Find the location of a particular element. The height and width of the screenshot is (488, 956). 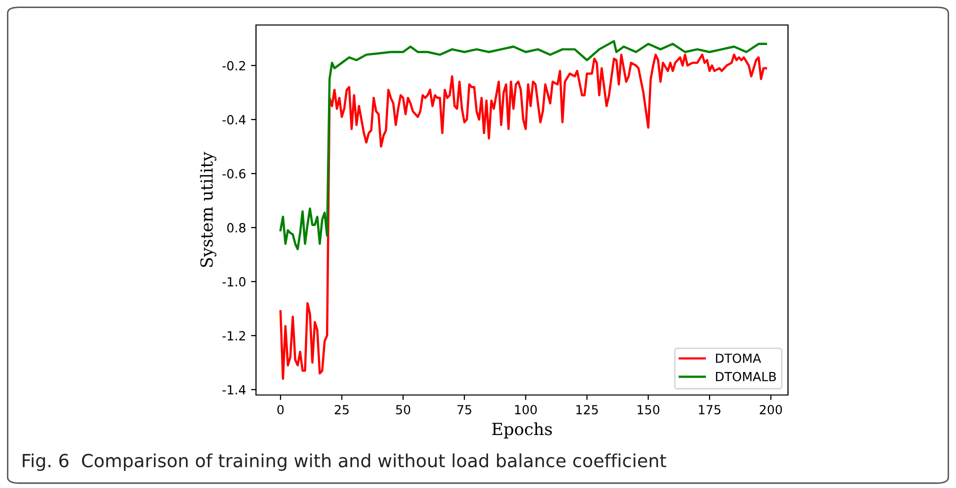

y-tick-label: -0.4 is located at coordinates (234, 119).